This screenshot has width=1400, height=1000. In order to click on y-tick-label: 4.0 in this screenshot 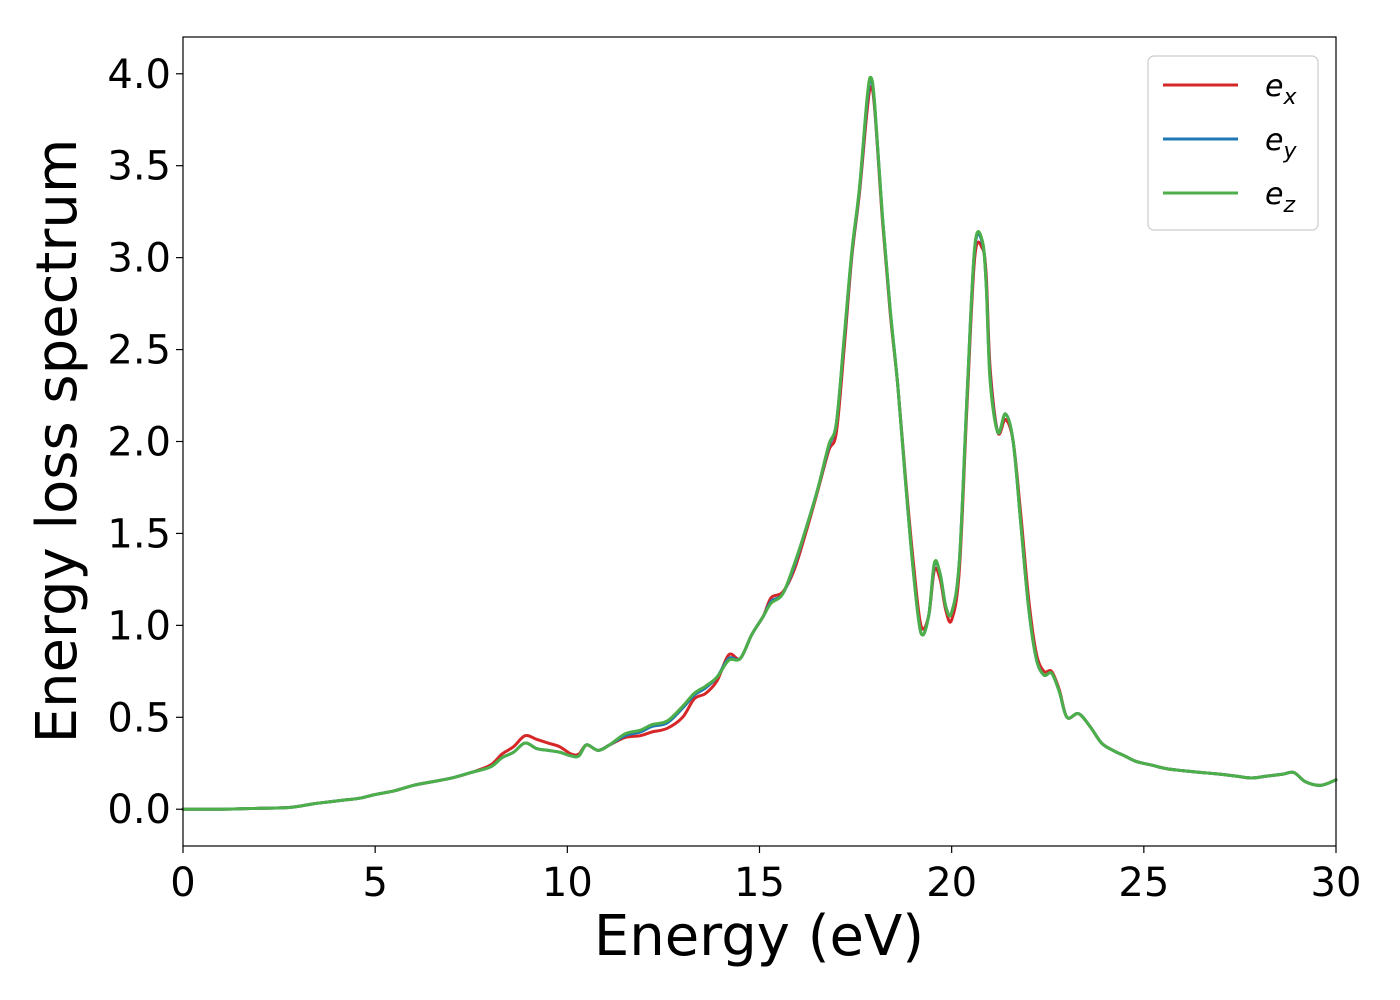, I will do `click(139, 75)`.